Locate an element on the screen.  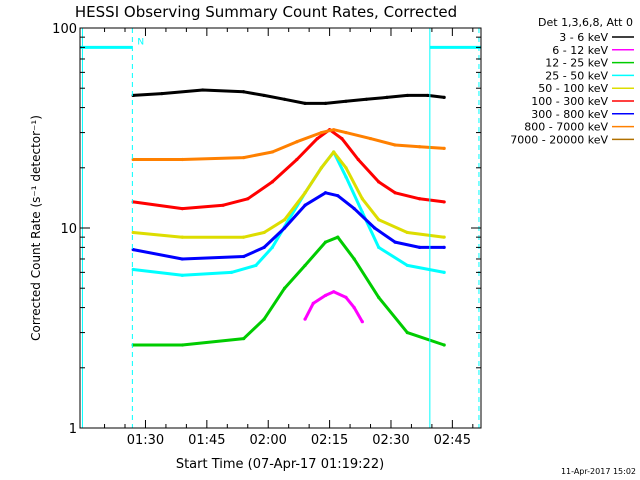
legend-title: Det 1,3,6,8, Att 0 is located at coordinates (585, 22).